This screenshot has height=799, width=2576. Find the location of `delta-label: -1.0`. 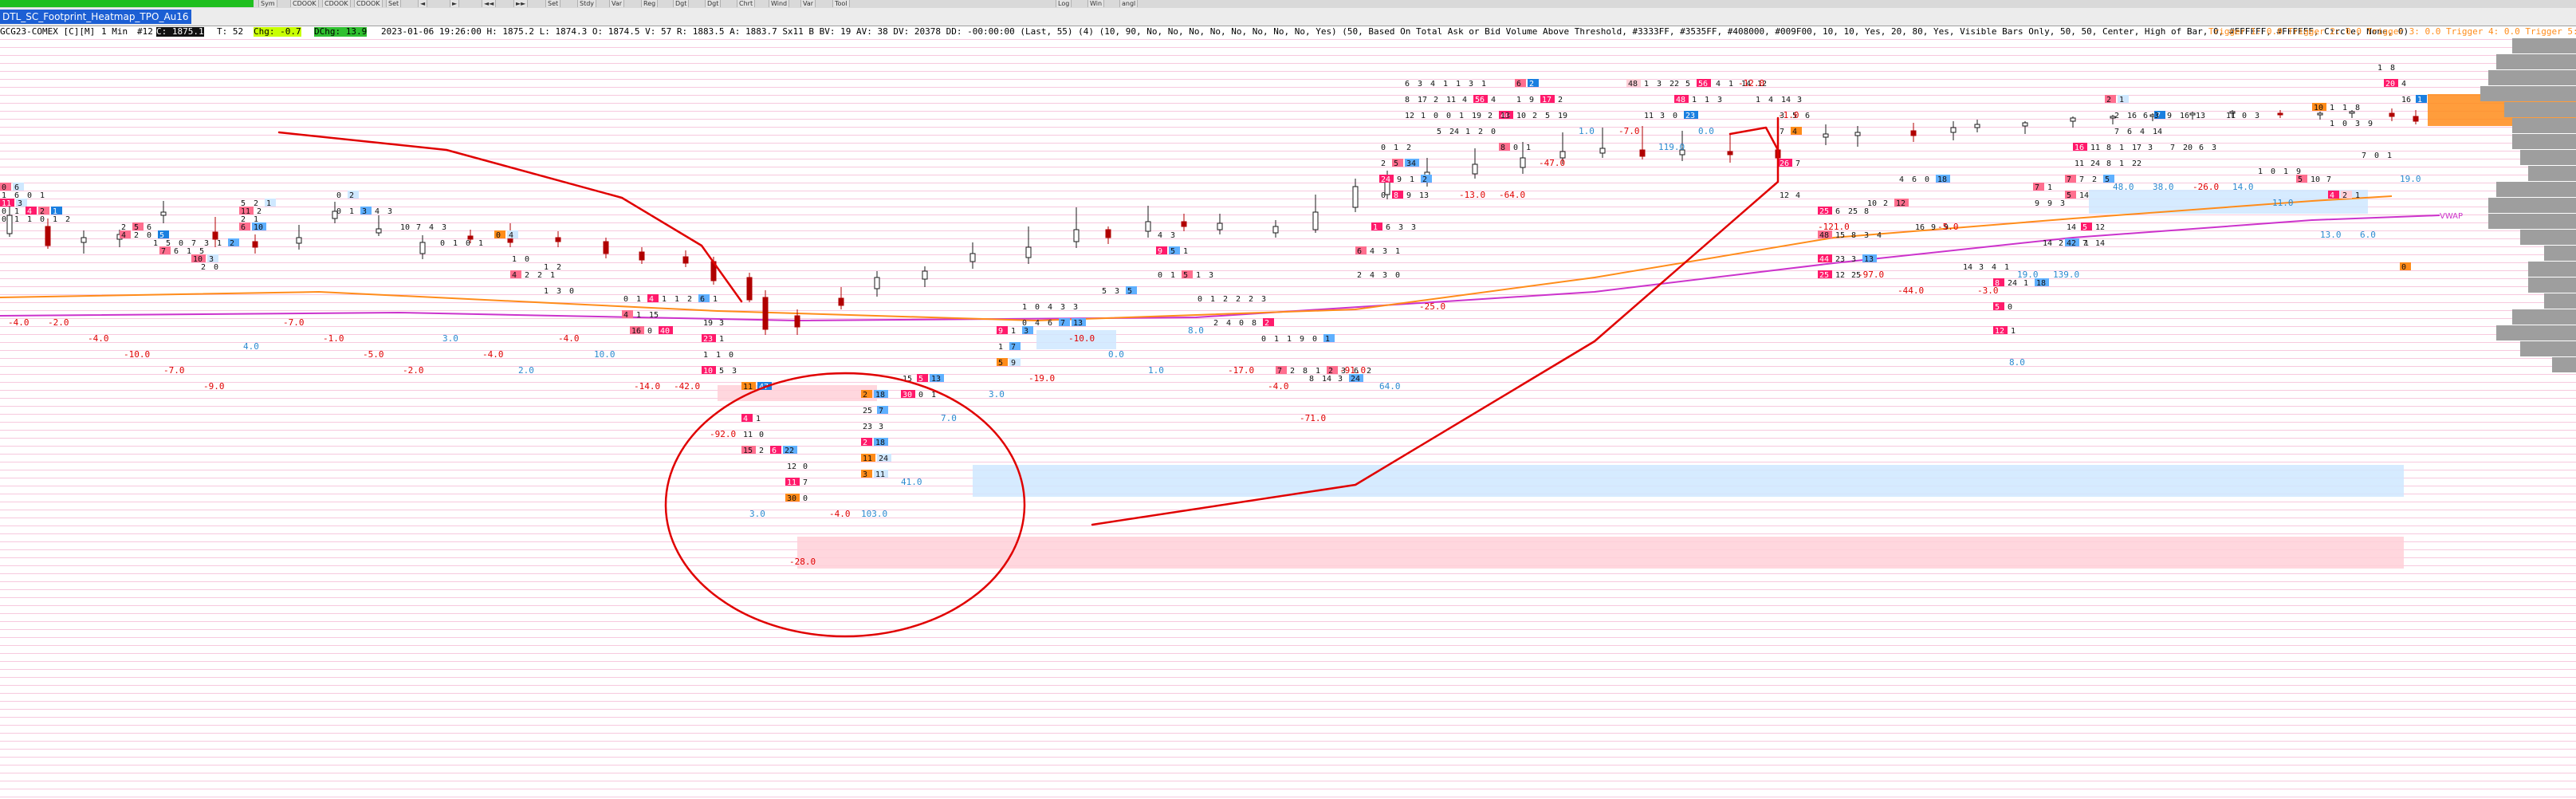

delta-label: -1.0 is located at coordinates (1788, 115).